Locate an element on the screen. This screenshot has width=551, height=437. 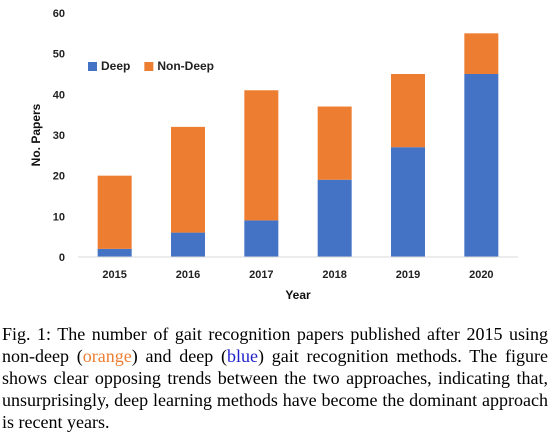
y-axis-title: No. Papers is located at coordinates (36, 134).